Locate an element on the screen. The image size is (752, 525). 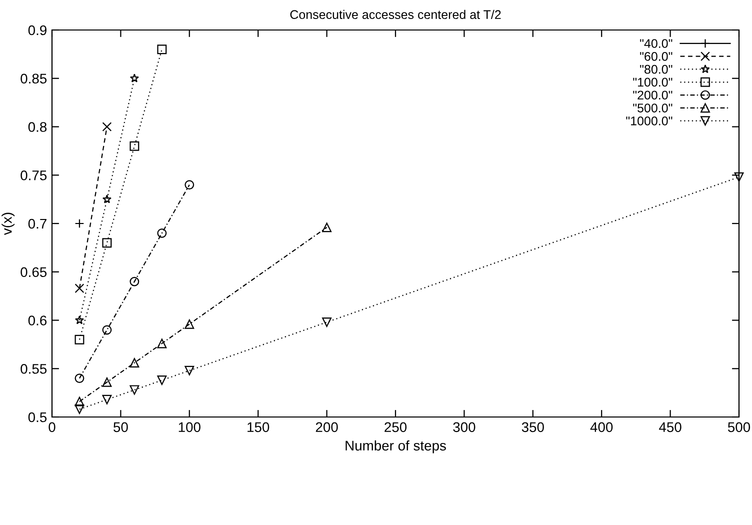
legend-label: "40.0" is located at coordinates (656, 43).